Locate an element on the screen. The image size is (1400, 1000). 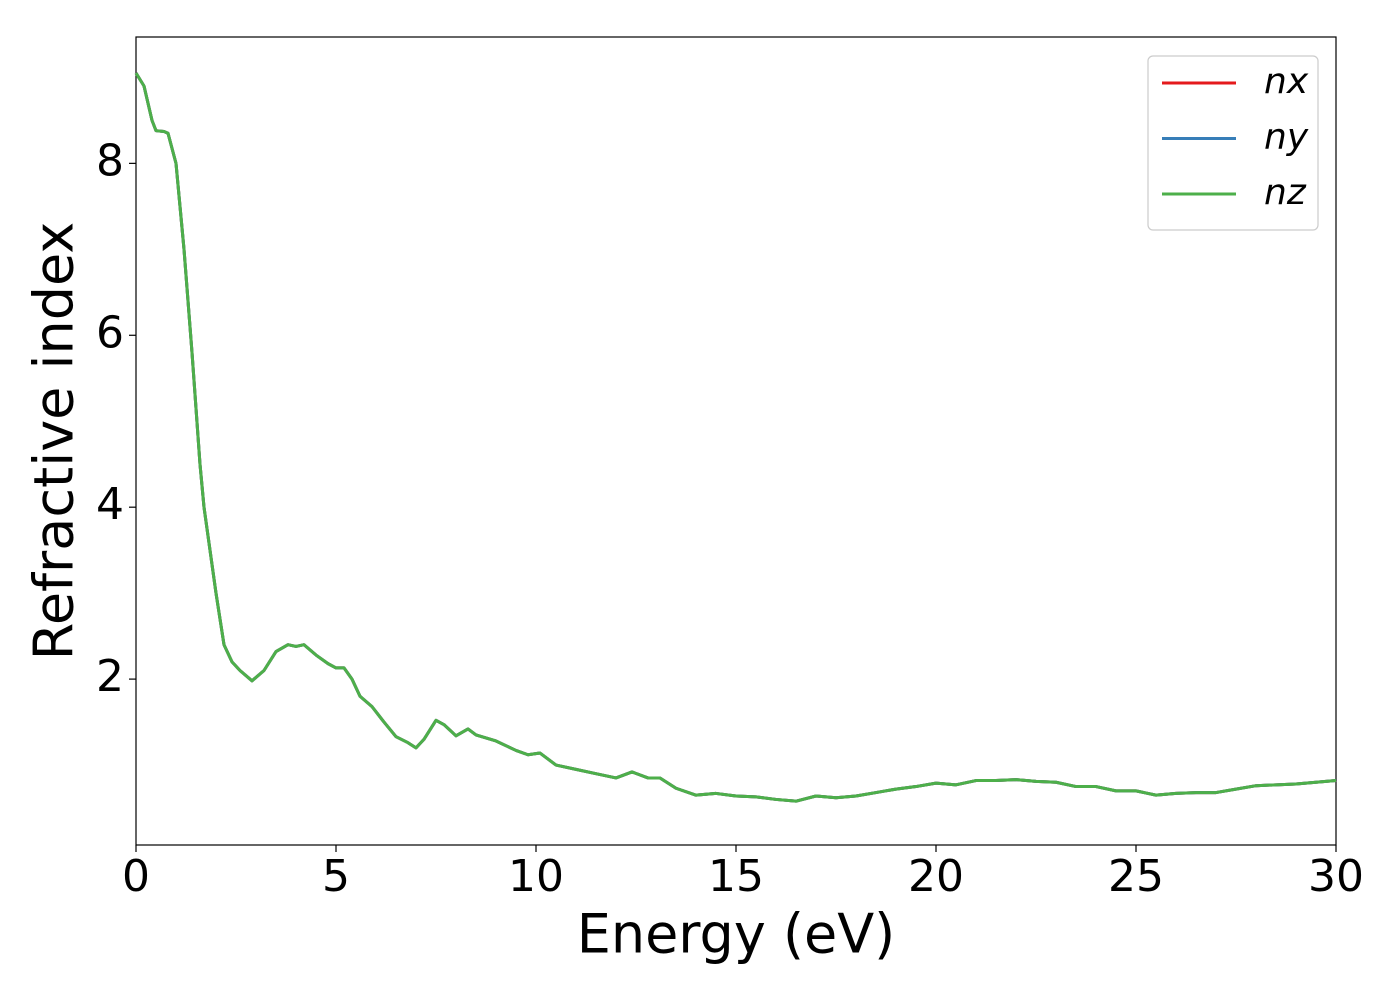
y-tick-label: 2 is located at coordinates (110, 676).